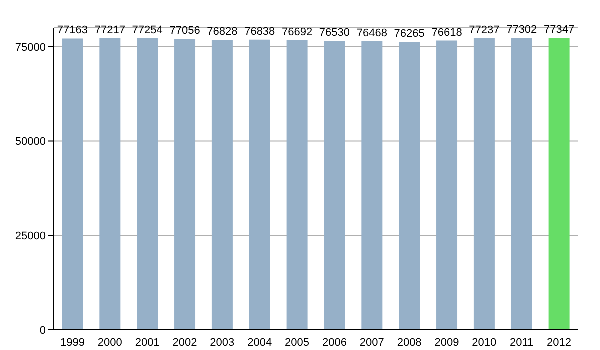 The height and width of the screenshot is (350, 600). I want to click on data-label: 76618, so click(447, 32).